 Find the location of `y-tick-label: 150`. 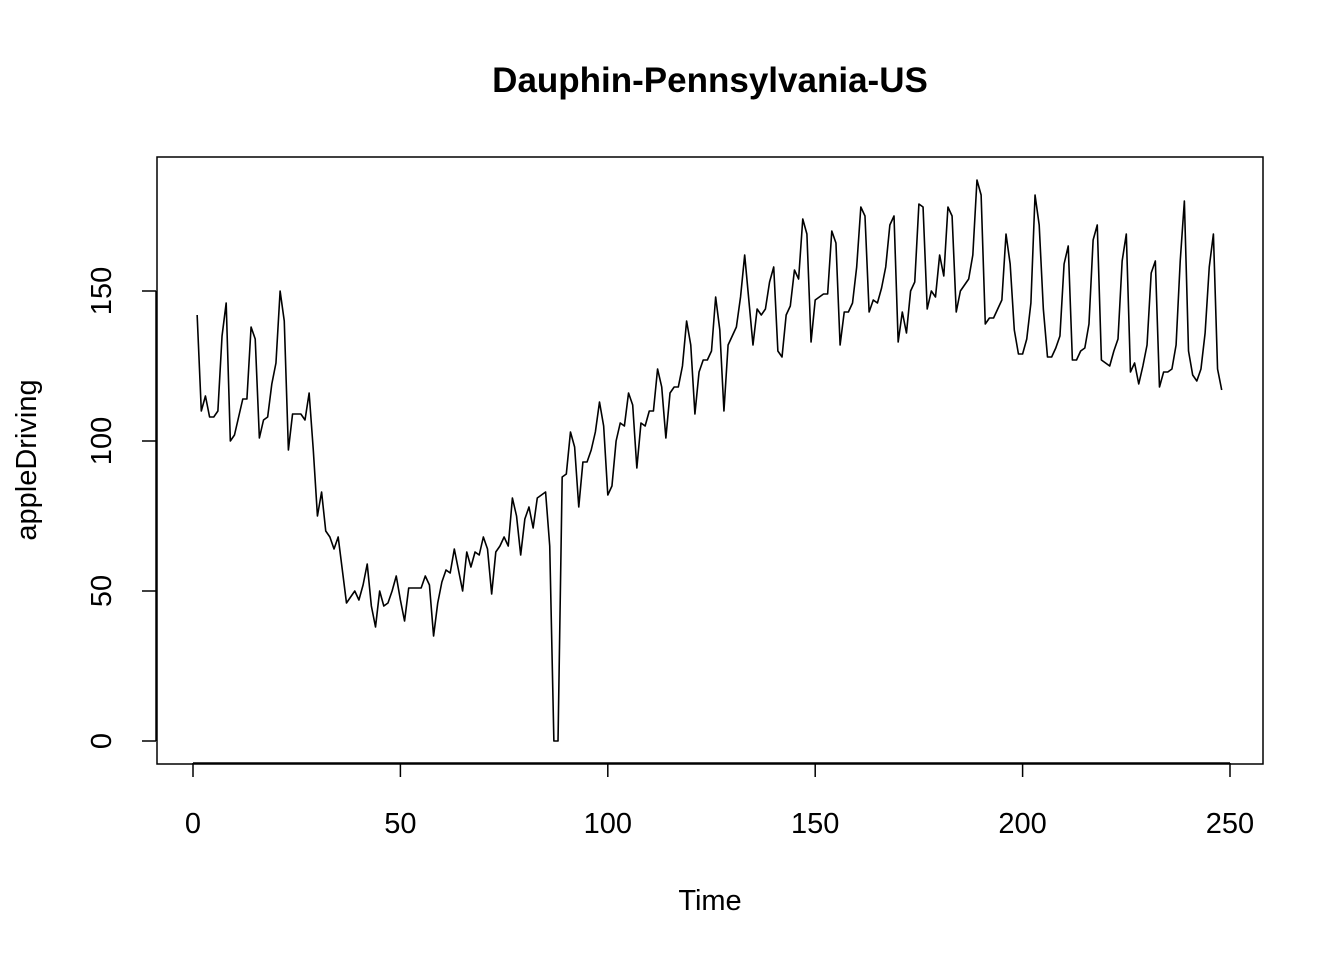

y-tick-label: 150 is located at coordinates (102, 291).